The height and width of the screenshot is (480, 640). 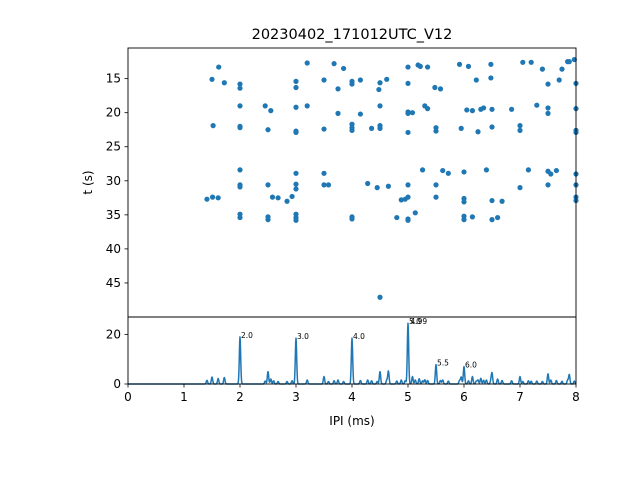 What do you see at coordinates (113, 79) in the screenshot?
I see `raster-y-tick-label: 15` at bounding box center [113, 79].